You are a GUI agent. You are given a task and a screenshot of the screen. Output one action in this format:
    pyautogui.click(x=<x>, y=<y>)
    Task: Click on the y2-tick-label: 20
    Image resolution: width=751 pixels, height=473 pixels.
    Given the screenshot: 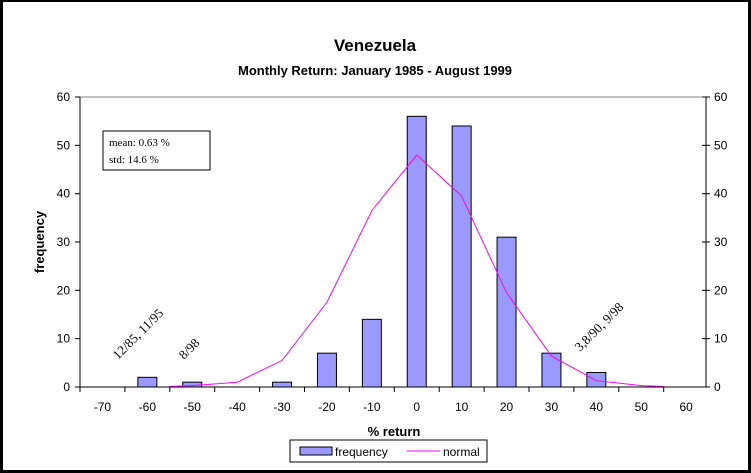 What is the action you would take?
    pyautogui.click(x=721, y=290)
    